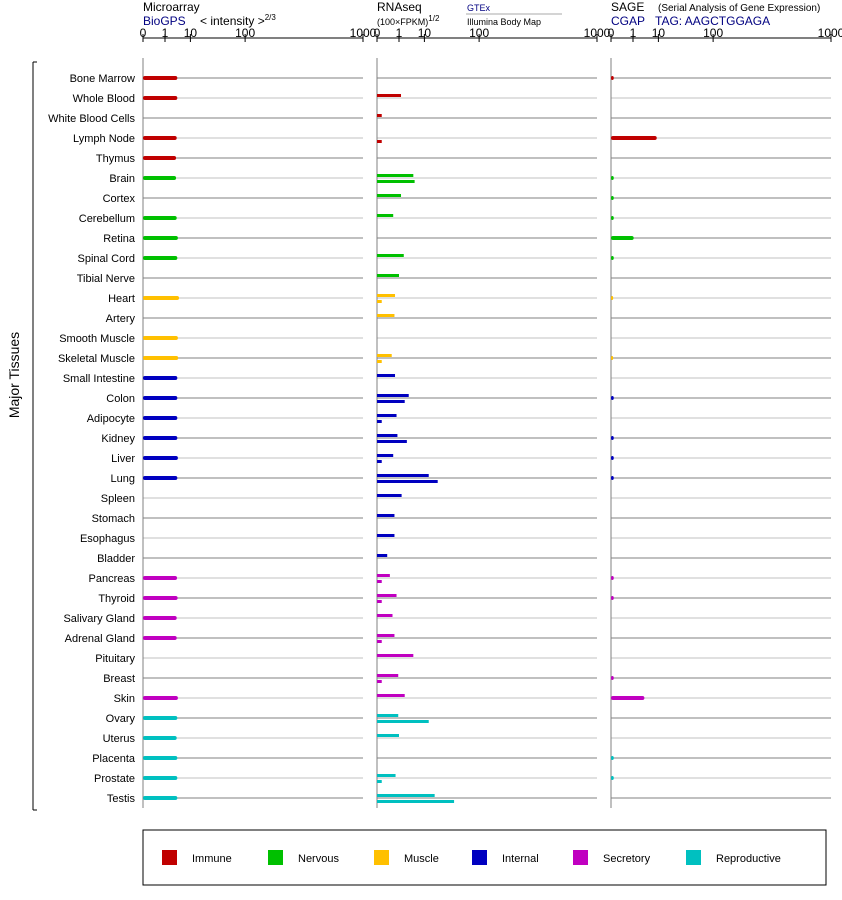 The height and width of the screenshot is (900, 842). Describe the element at coordinates (160, 338) in the screenshot. I see `bar-microarray-smooth-muscle` at that location.